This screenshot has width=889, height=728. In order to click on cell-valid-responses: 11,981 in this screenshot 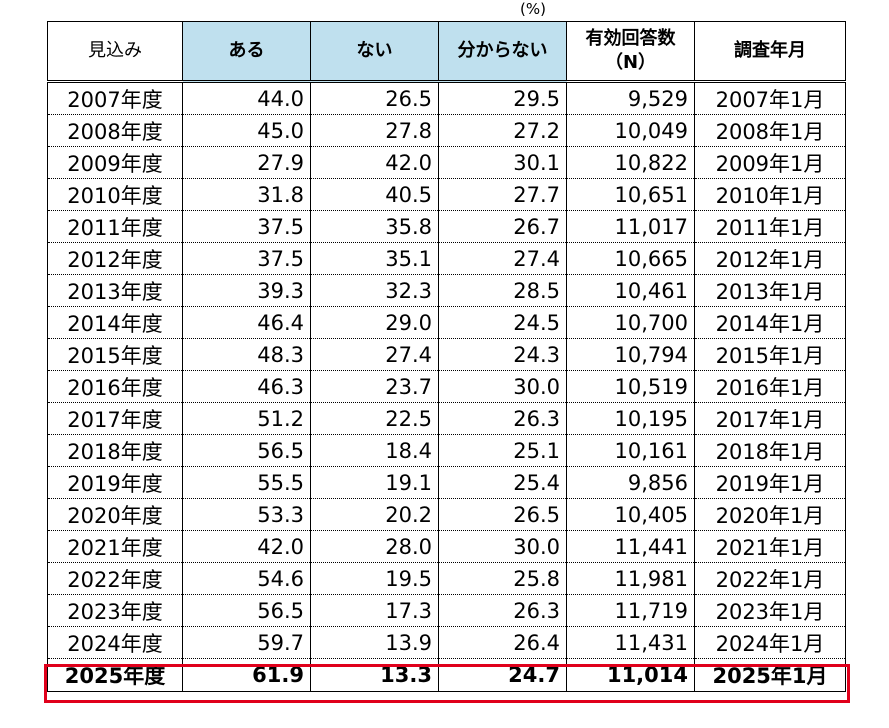, I will do `click(630, 578)`.